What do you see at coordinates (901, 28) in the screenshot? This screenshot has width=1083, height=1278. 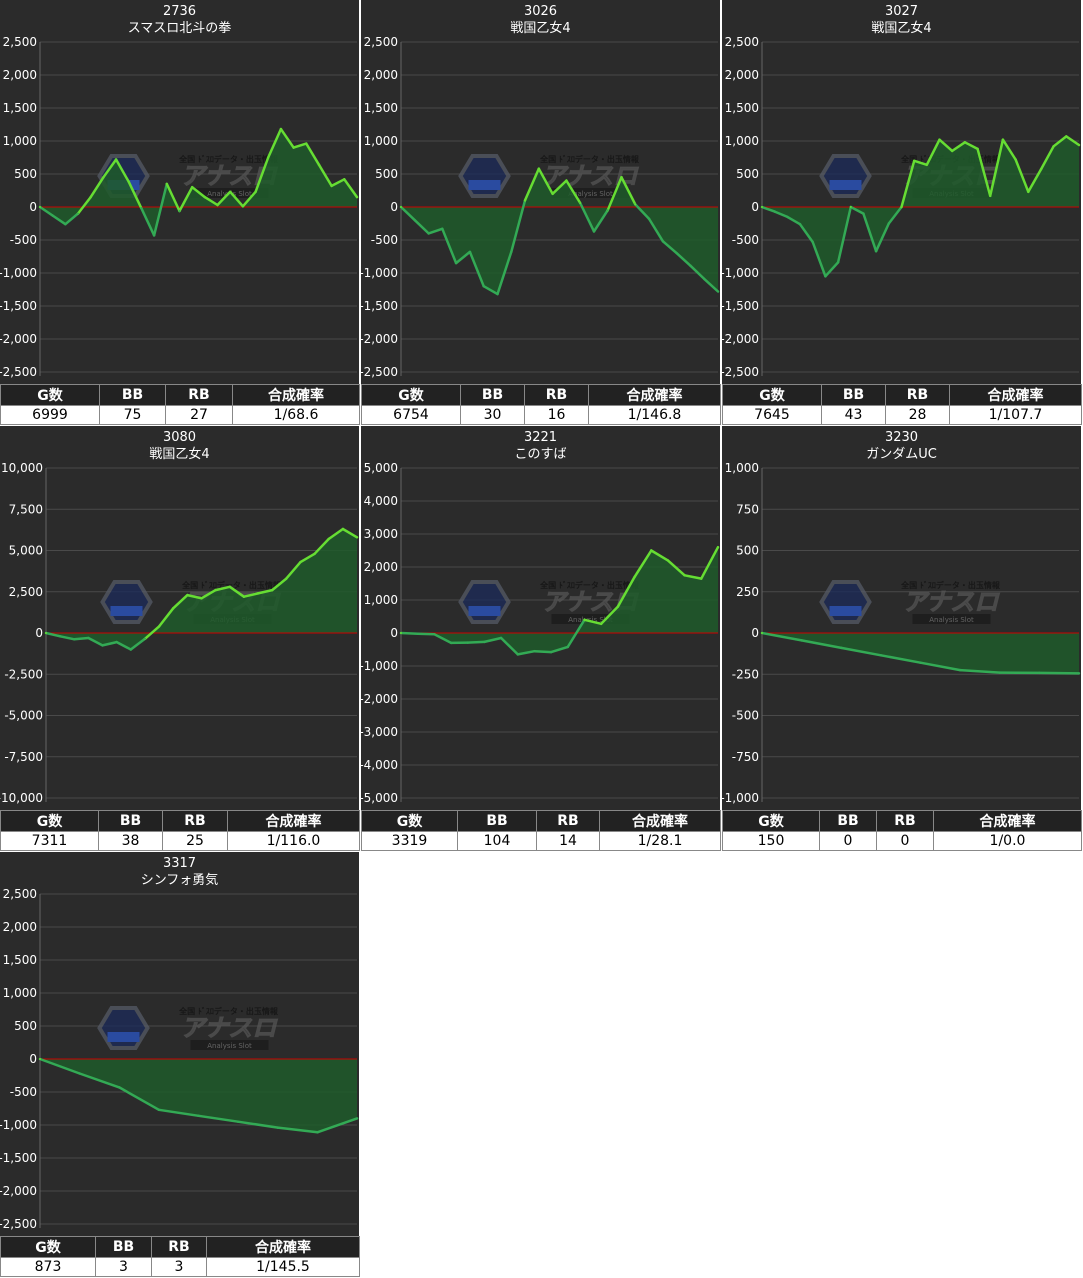 I see `machine-name: 戦国乙女4` at bounding box center [901, 28].